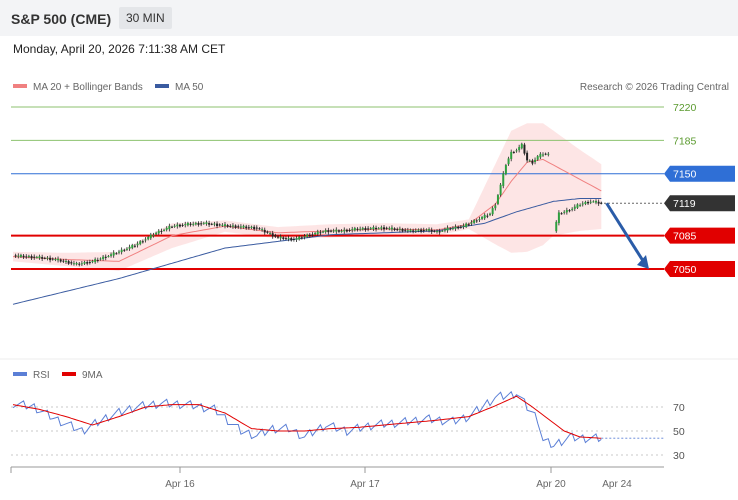 Image resolution: width=738 pixels, height=500 pixels. Describe the element at coordinates (685, 270) in the screenshot. I see `level-label-7050: 7050` at that location.